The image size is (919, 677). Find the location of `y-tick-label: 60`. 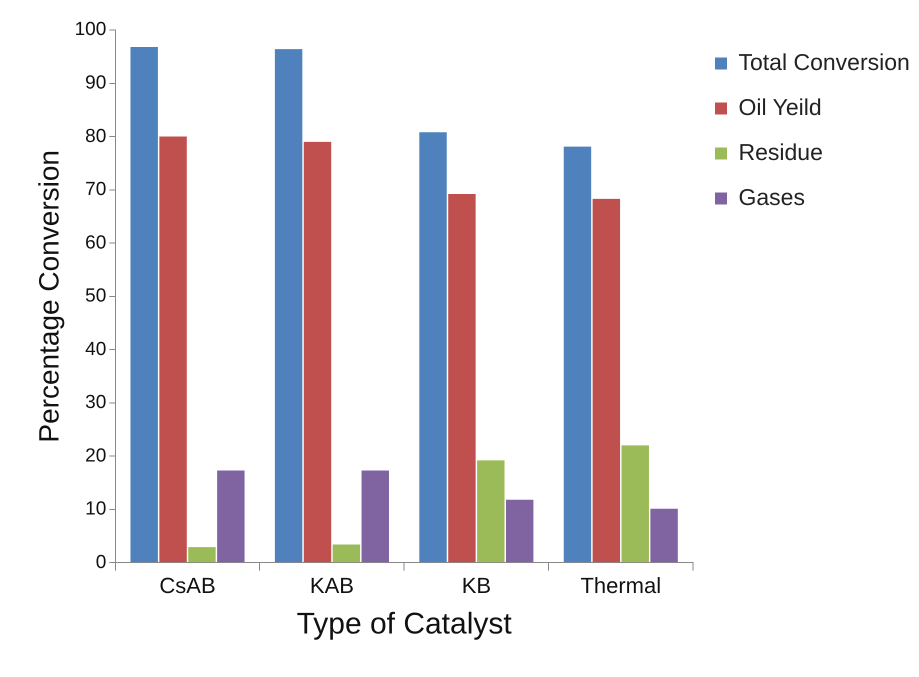

y-tick-label: 60 is located at coordinates (95, 243).